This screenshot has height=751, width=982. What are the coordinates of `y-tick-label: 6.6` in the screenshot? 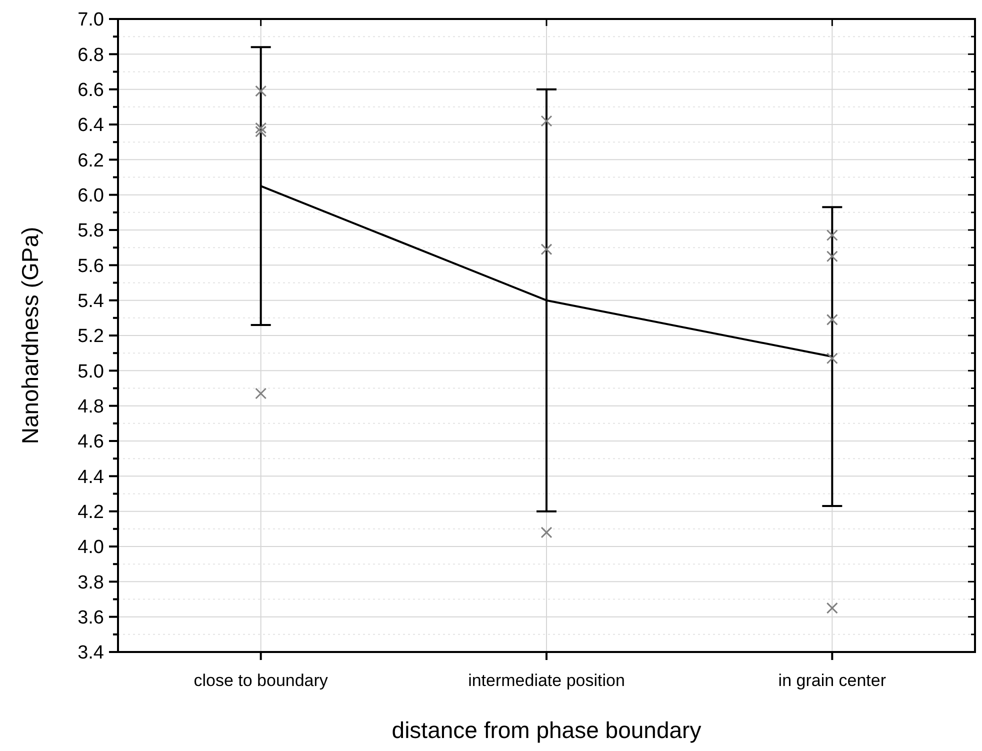 It's located at (91, 90).